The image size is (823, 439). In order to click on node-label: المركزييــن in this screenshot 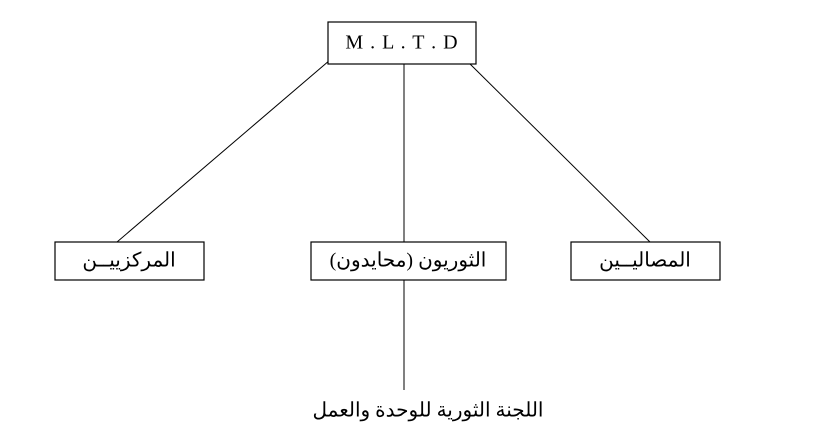, I will do `click(128, 261)`.